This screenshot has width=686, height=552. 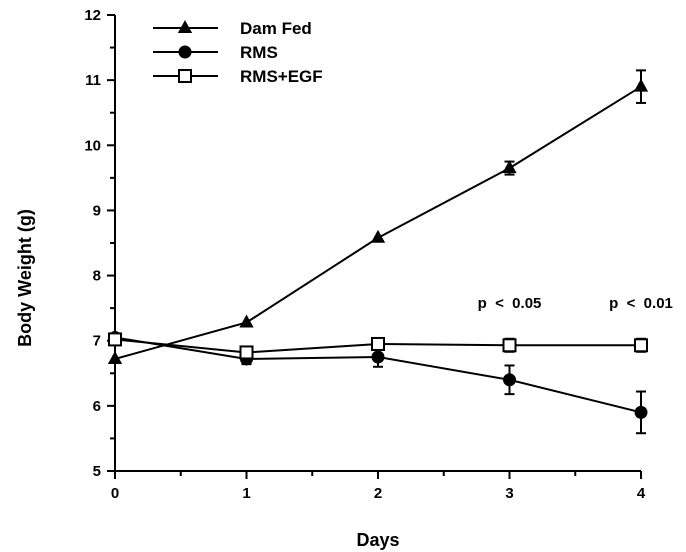 I want to click on x-tick-label: 3, so click(x=509, y=493).